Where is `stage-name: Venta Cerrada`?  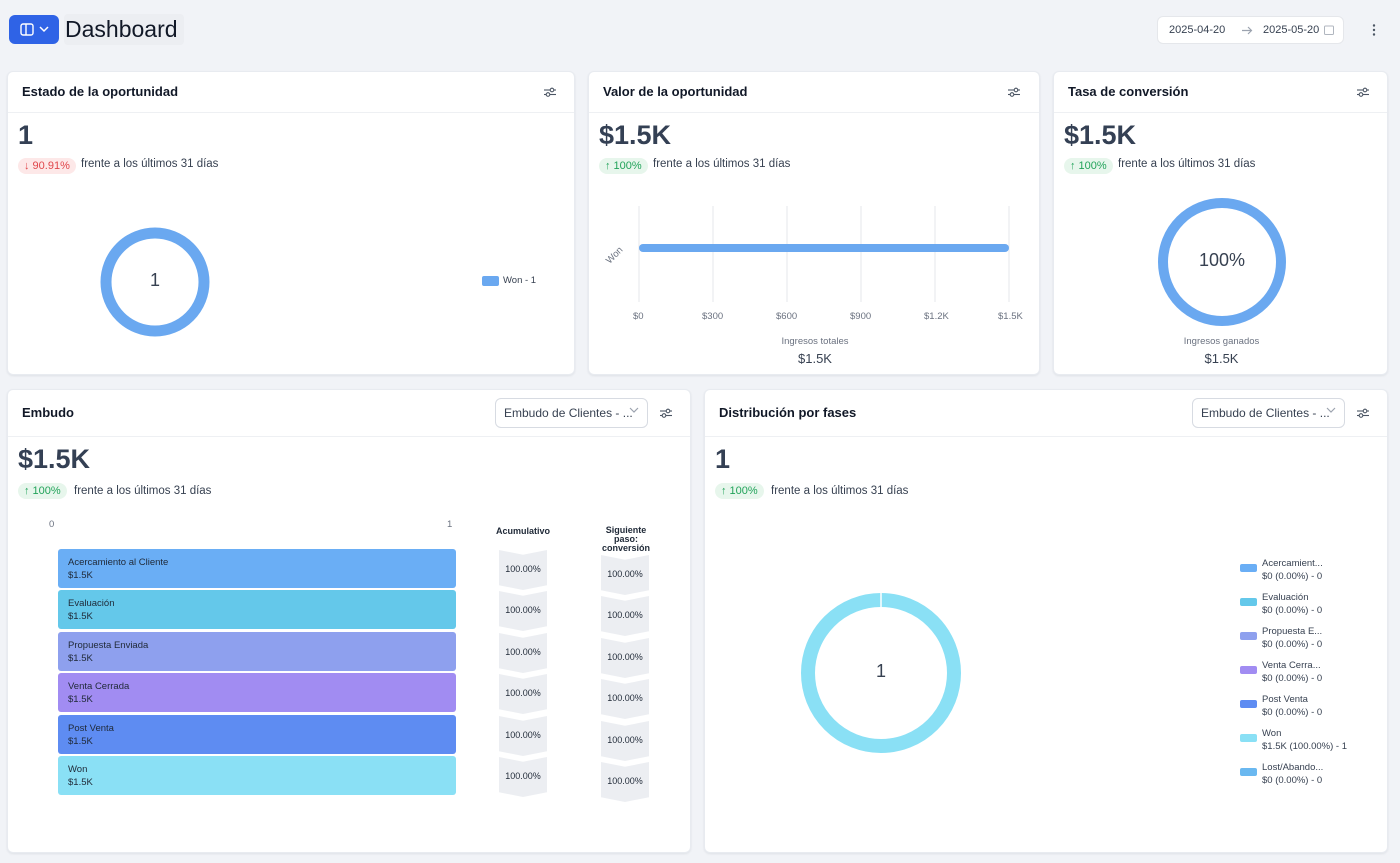
stage-name: Venta Cerrada is located at coordinates (99, 686).